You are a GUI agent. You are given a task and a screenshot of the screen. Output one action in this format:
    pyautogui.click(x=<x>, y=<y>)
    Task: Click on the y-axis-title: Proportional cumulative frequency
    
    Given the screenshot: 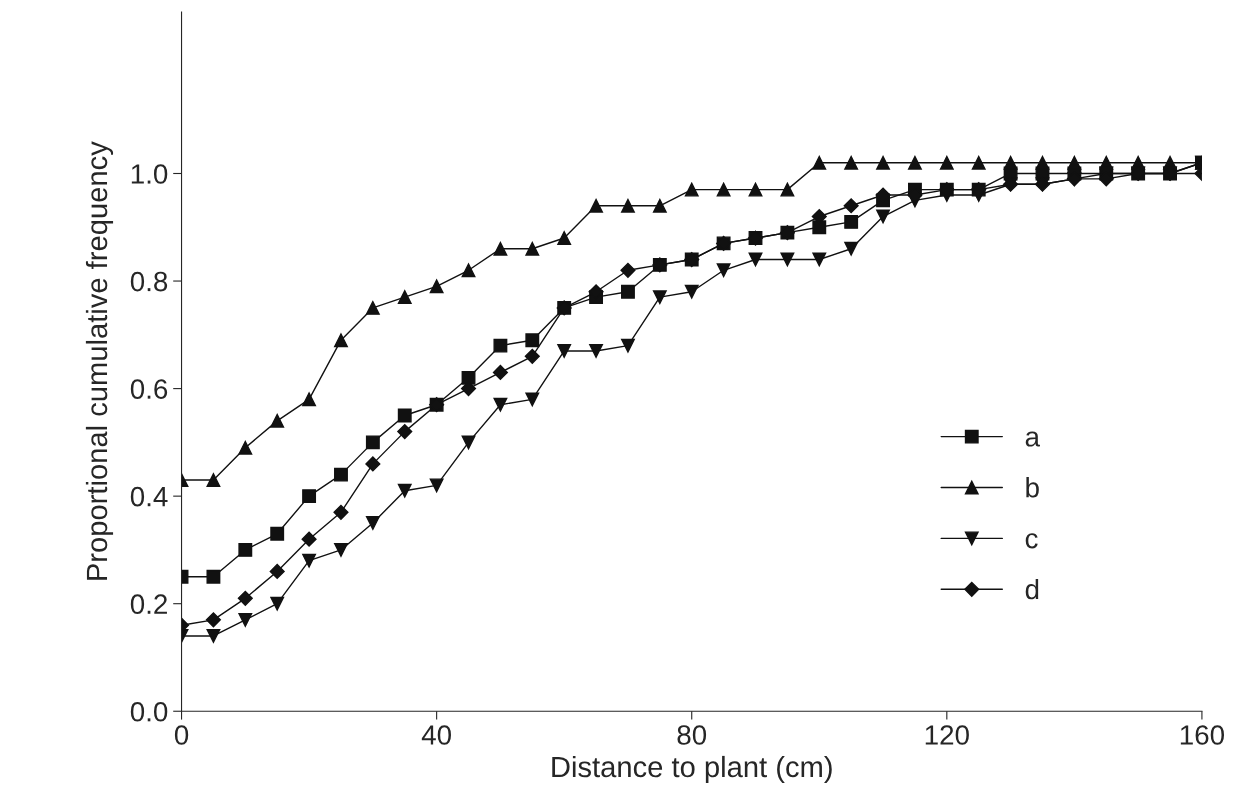 What is the action you would take?
    pyautogui.click(x=99, y=360)
    